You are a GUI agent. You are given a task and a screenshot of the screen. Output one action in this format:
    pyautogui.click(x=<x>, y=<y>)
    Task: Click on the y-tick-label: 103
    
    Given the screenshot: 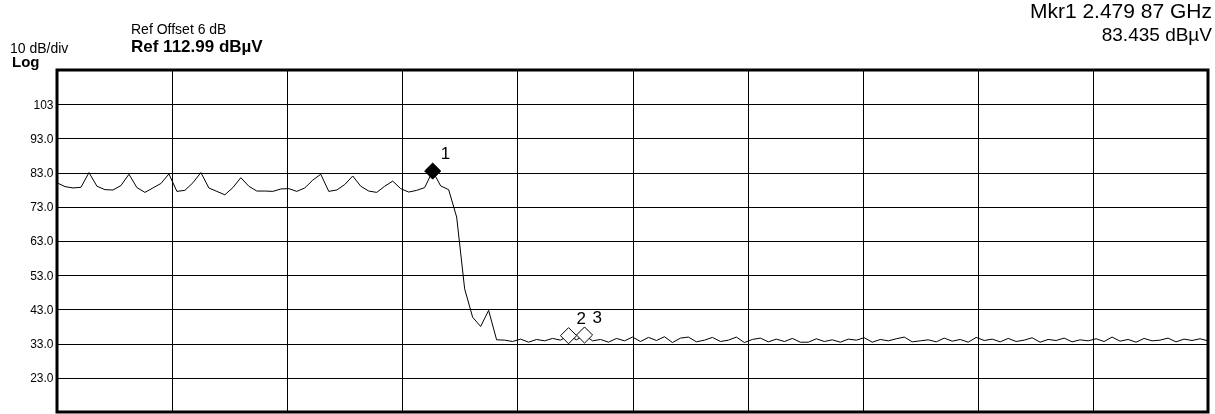 What is the action you would take?
    pyautogui.click(x=43, y=104)
    